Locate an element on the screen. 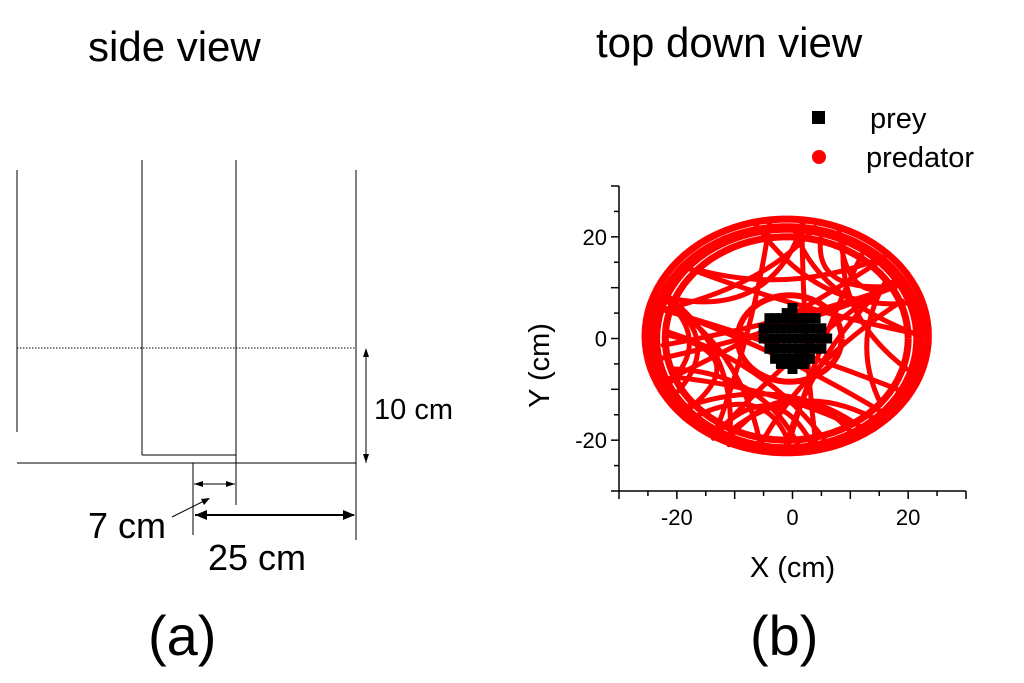 Image resolution: width=1024 pixels, height=683 pixels. outer-radius-label: 25 cm is located at coordinates (257, 557).